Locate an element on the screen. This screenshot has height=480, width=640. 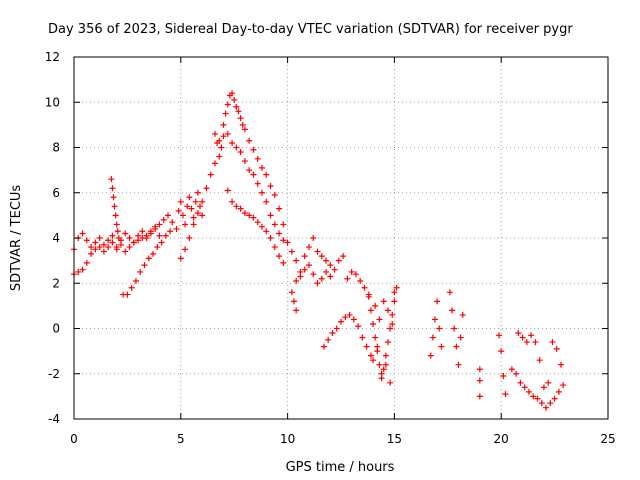
series-block-5h is located at coordinates (190, 208).